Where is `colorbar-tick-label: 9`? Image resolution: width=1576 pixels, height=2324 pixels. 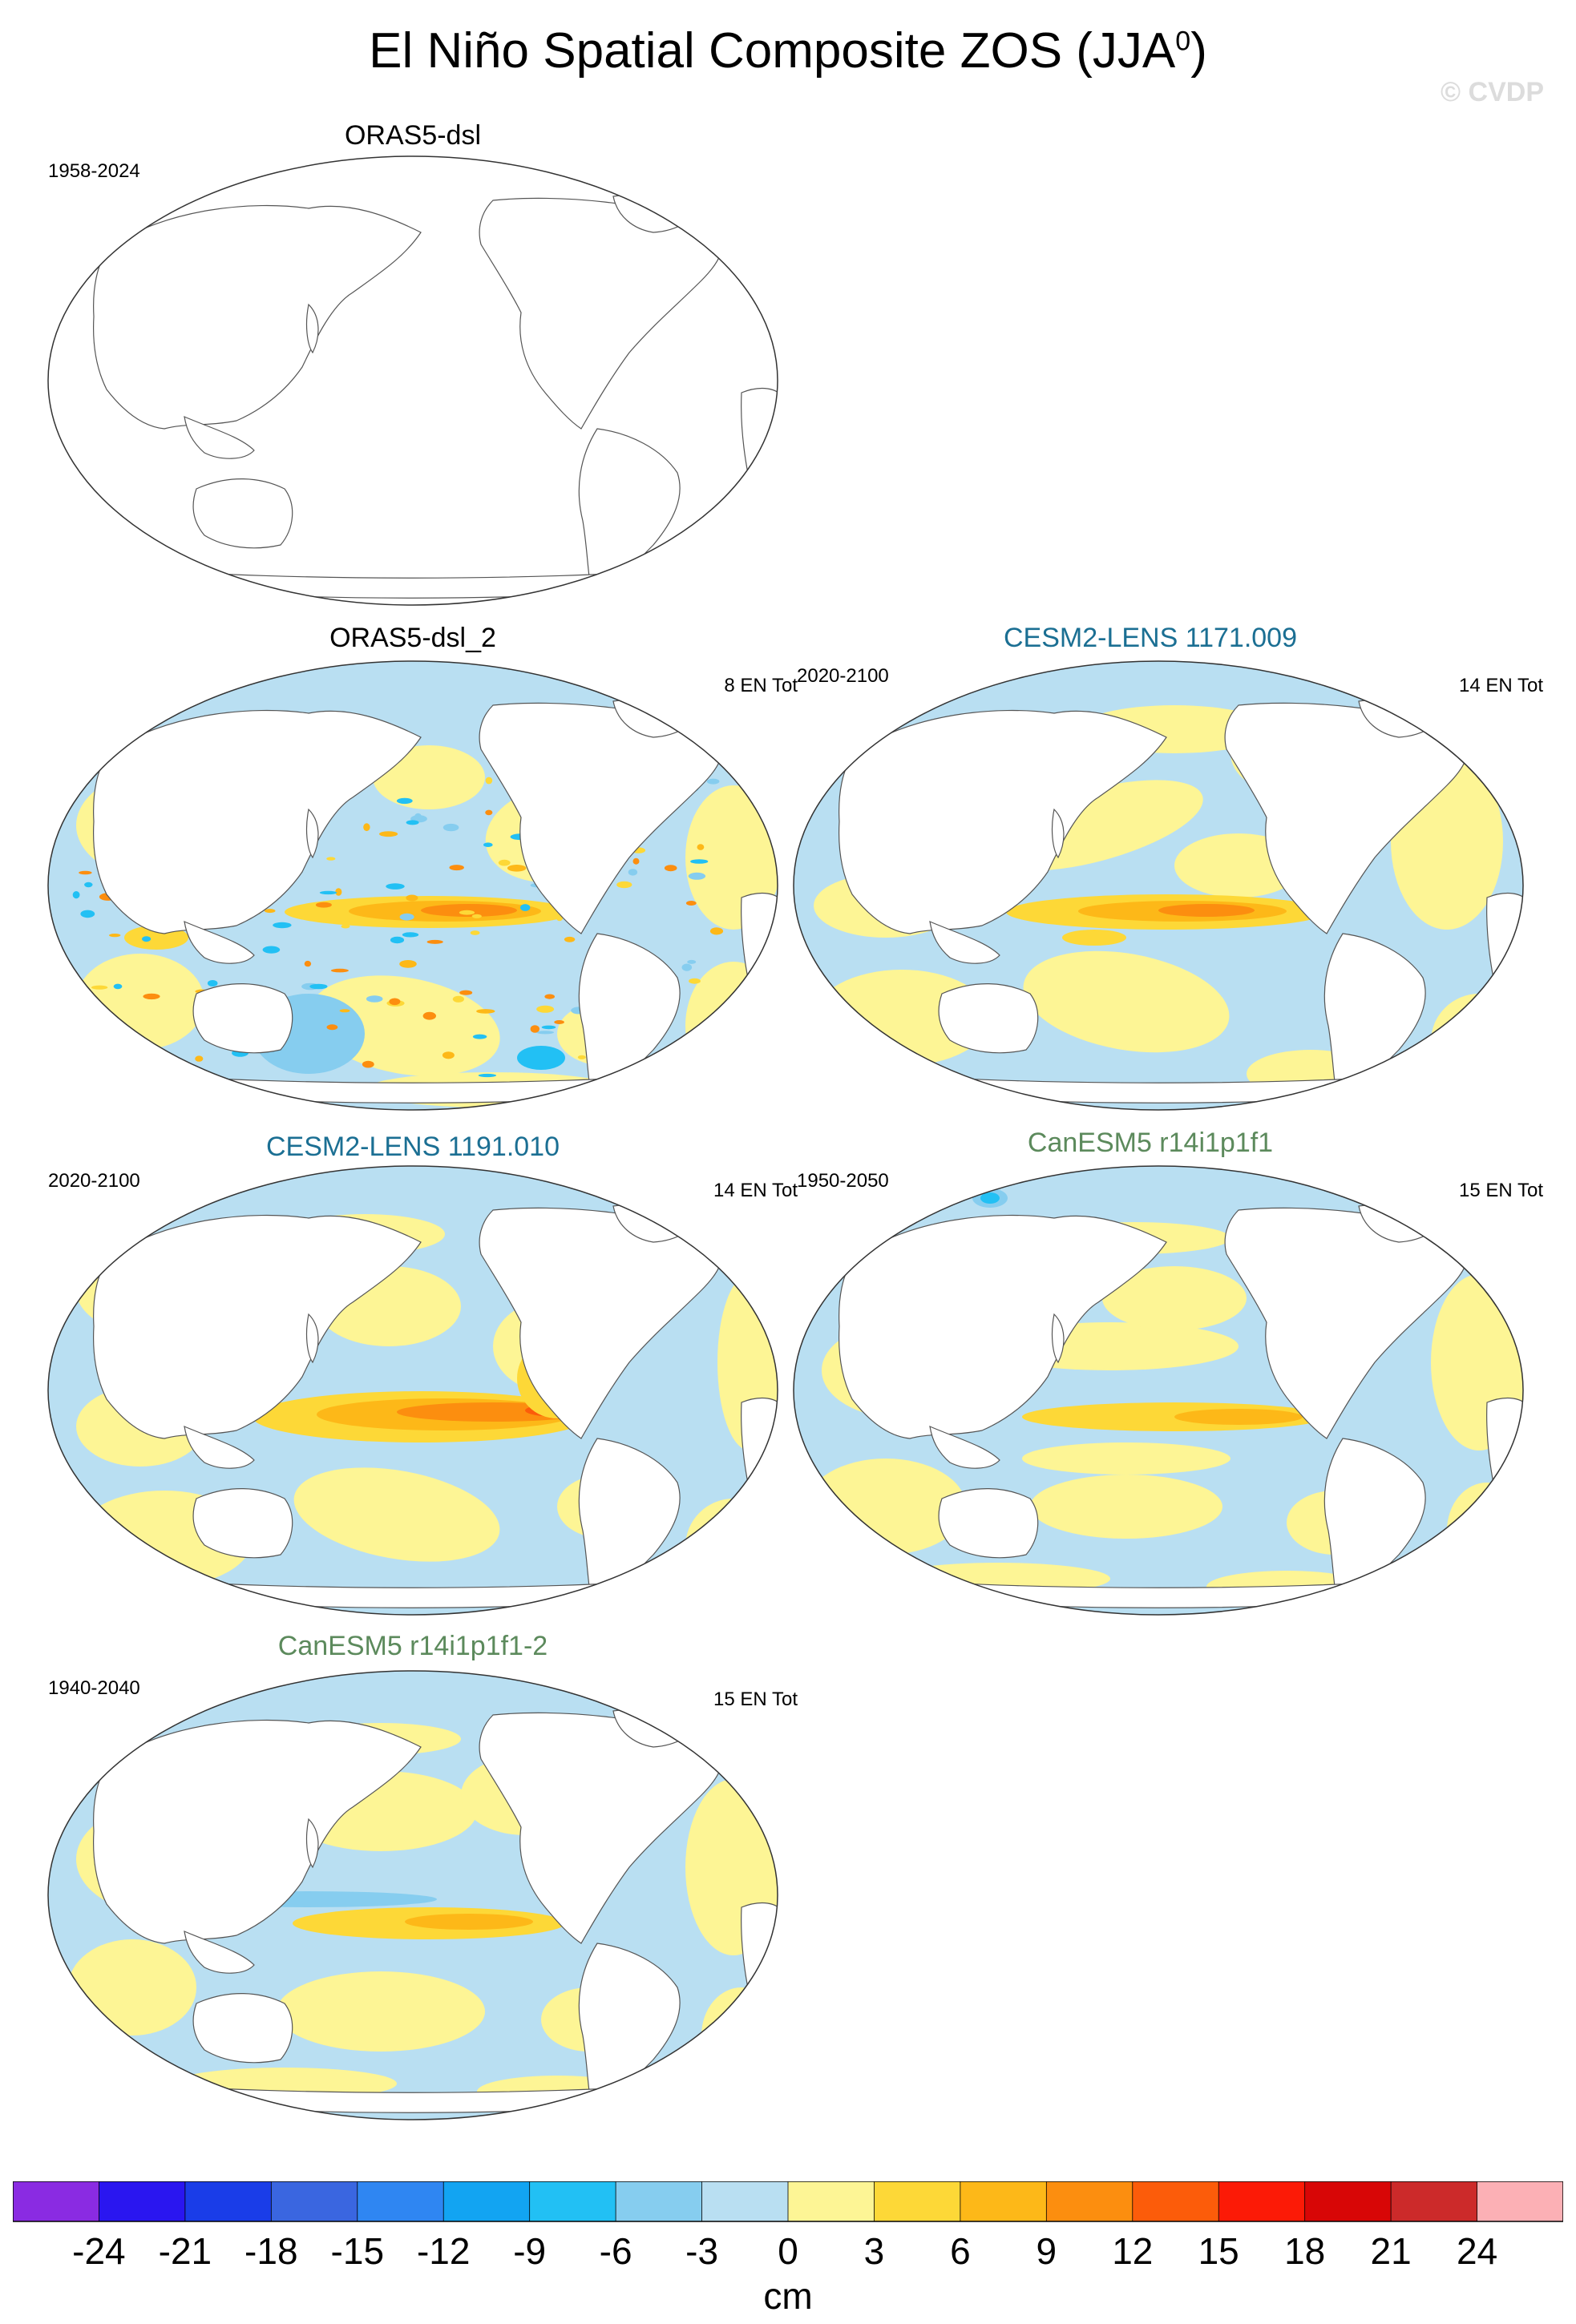 colorbar-tick-label: 9 is located at coordinates (1046, 2251).